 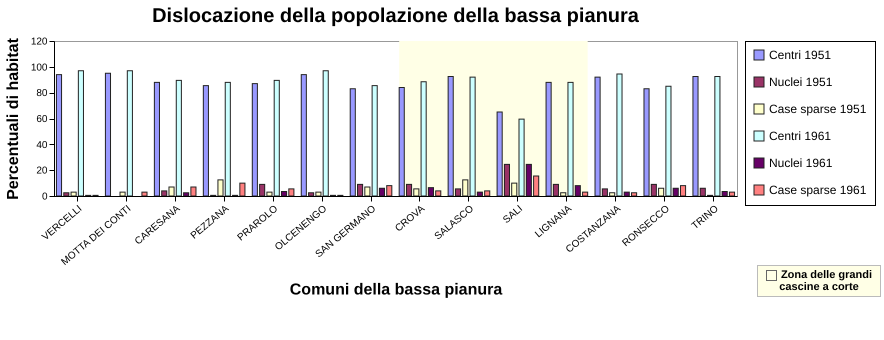 What do you see at coordinates (42, 145) in the screenshot?
I see `y-tick-label: 40` at bounding box center [42, 145].